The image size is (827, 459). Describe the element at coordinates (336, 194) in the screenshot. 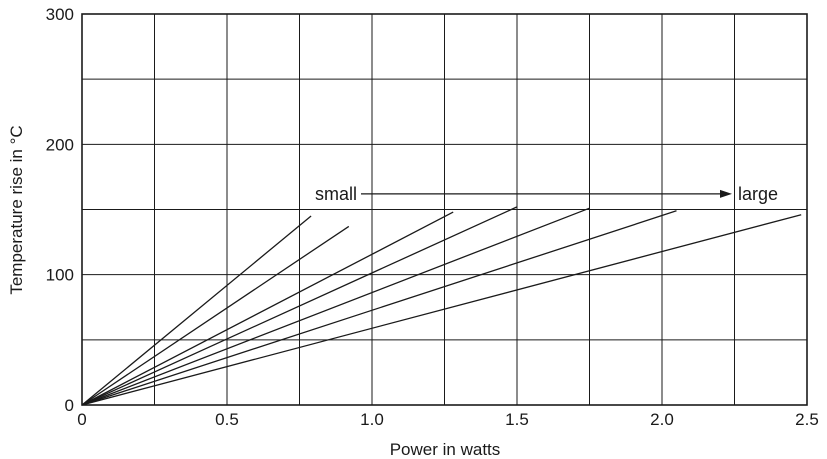

I see `small-label: small` at that location.